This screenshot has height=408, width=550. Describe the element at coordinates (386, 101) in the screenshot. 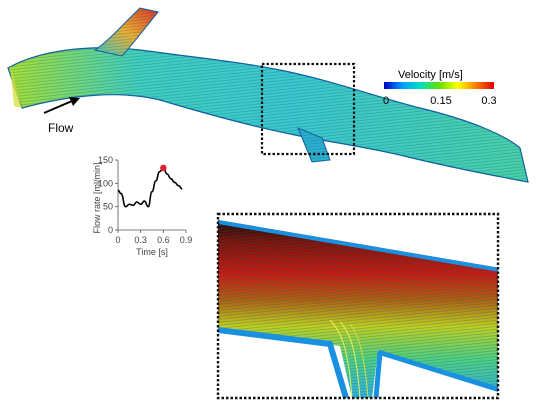

I see `colorbar-tick-0: 0` at that location.